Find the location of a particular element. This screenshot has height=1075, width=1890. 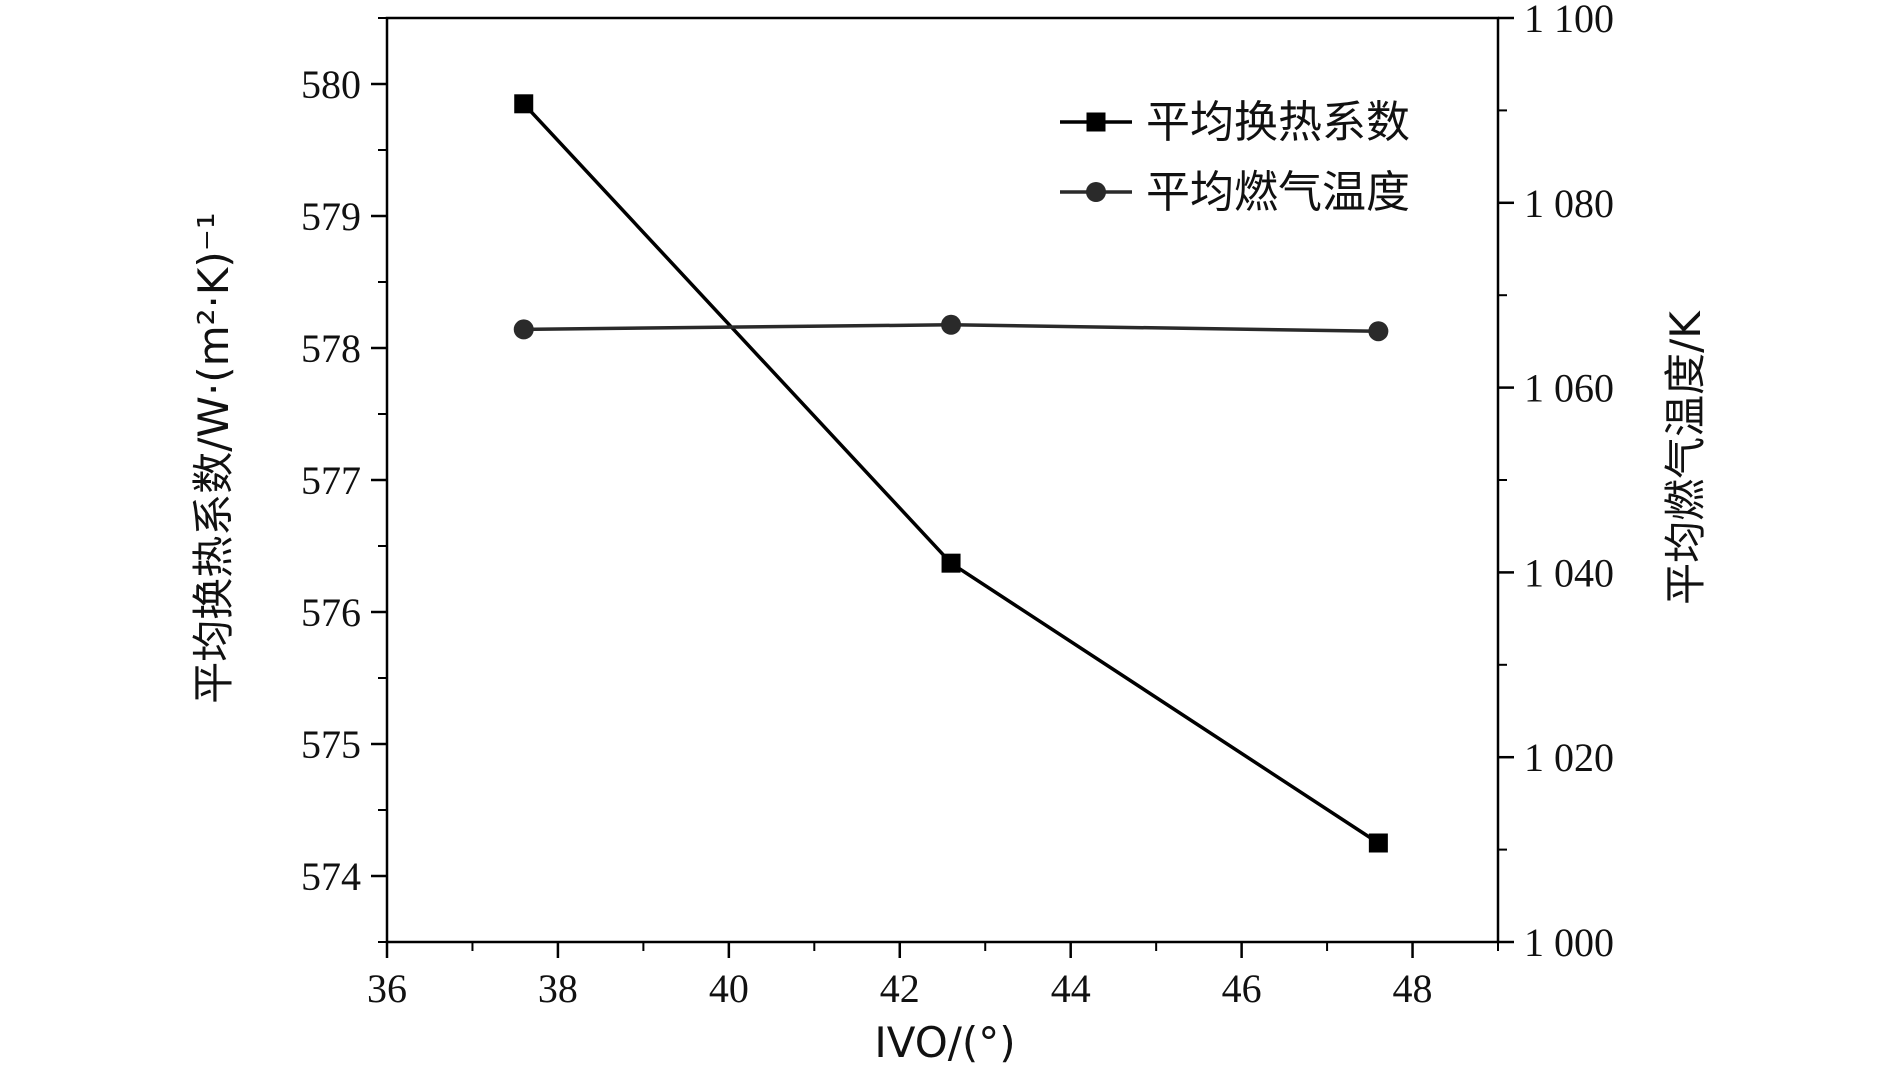

y-left-tick-label: 575 is located at coordinates (331, 744).